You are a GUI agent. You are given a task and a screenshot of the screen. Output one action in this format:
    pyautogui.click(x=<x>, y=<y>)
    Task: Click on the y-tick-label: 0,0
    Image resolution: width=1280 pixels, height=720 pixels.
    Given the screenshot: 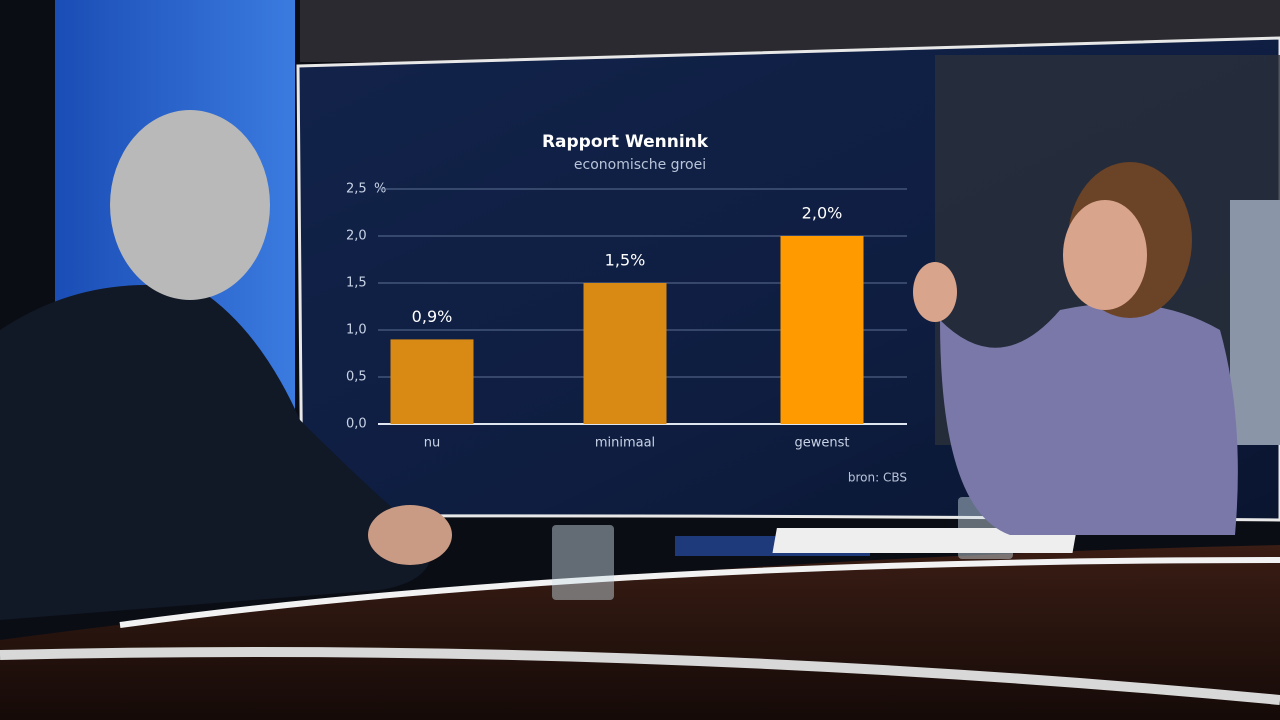 What is the action you would take?
    pyautogui.click(x=356, y=424)
    